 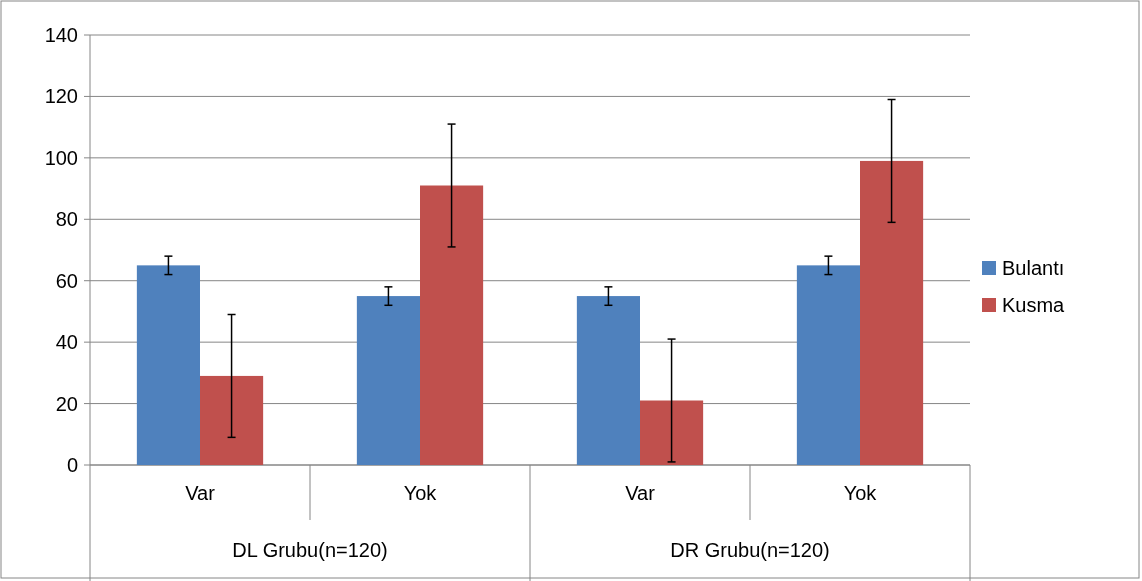 I want to click on y-tick-label: 0, so click(x=72, y=465).